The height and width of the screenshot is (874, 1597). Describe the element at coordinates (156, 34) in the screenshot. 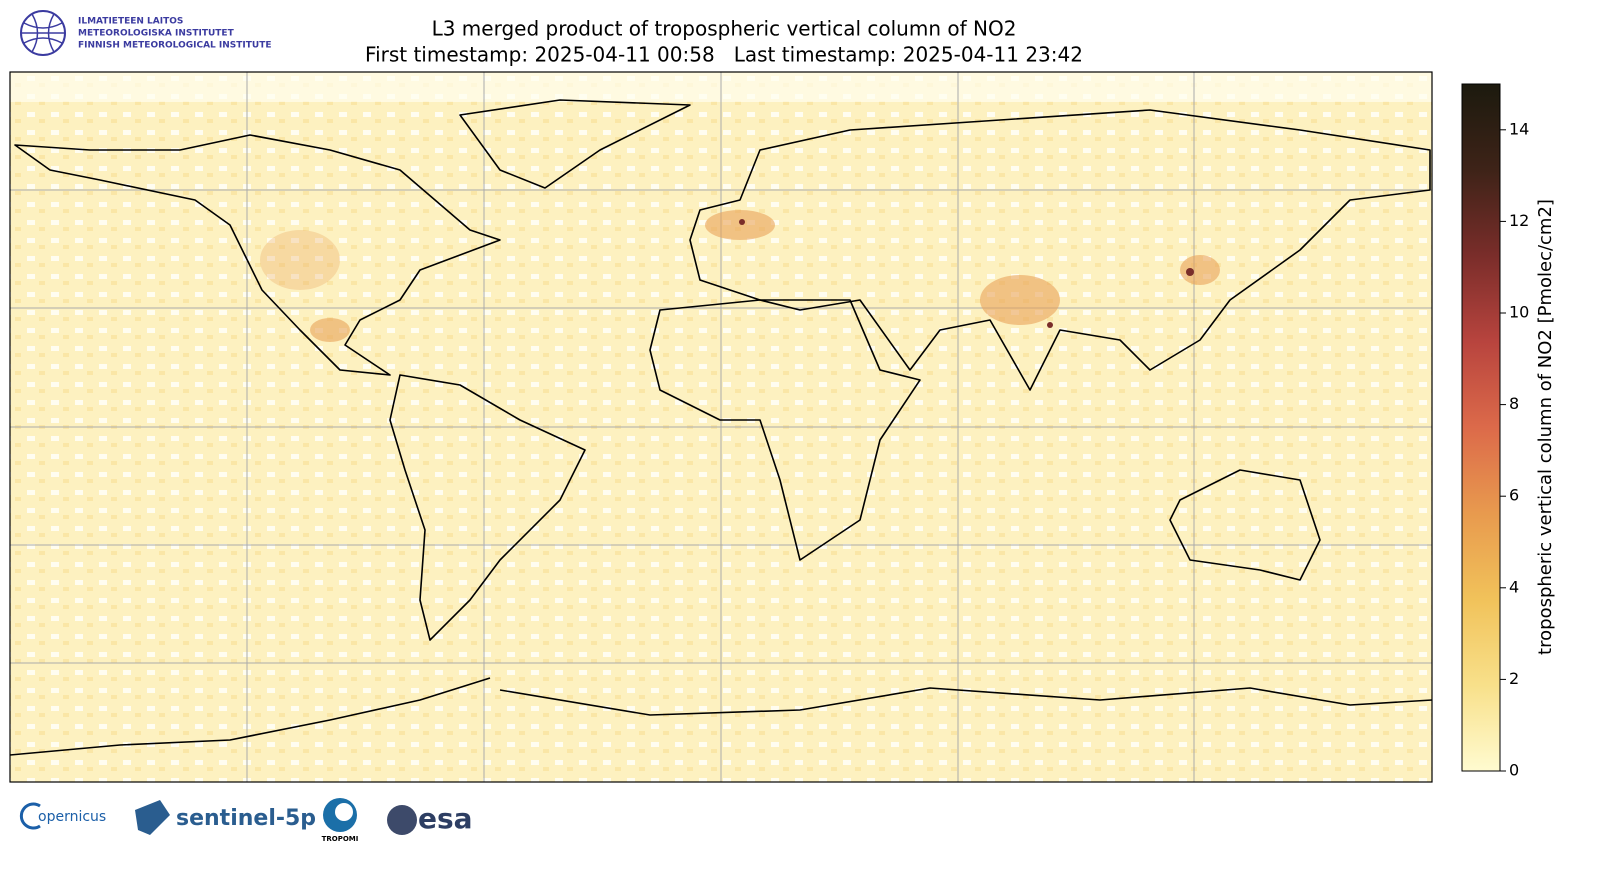

I see `institute-line: METEOROLOGISKA INSTITUTET` at that location.